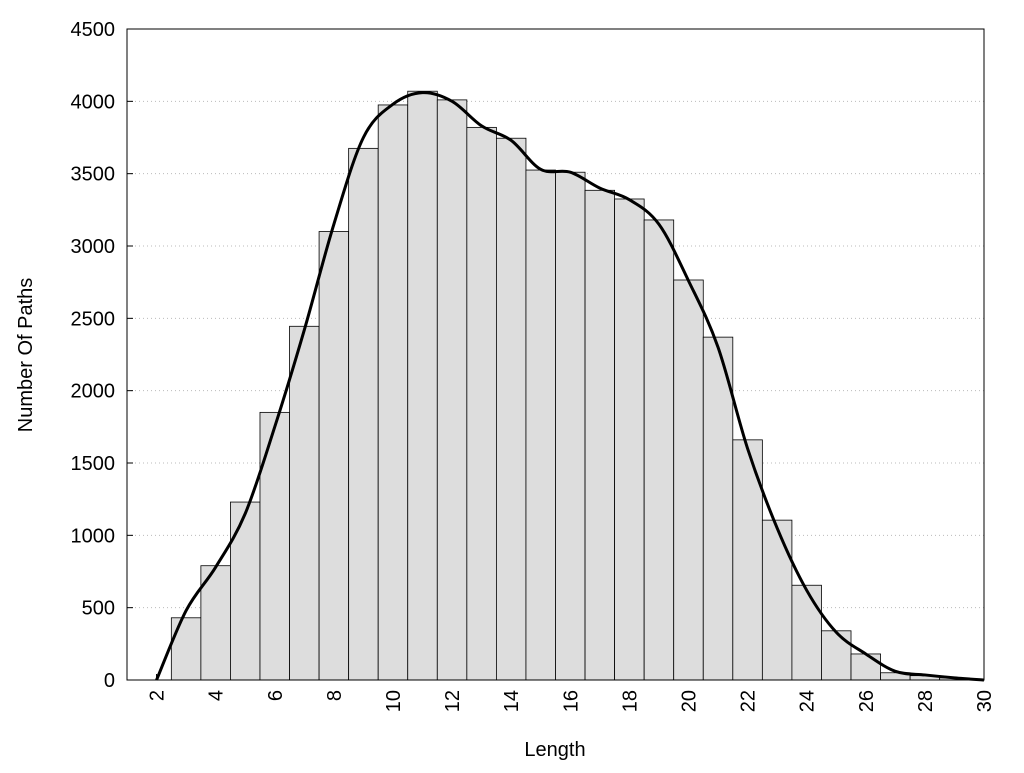  Describe the element at coordinates (93, 392) in the screenshot. I see `y-tick-label: 2000` at that location.